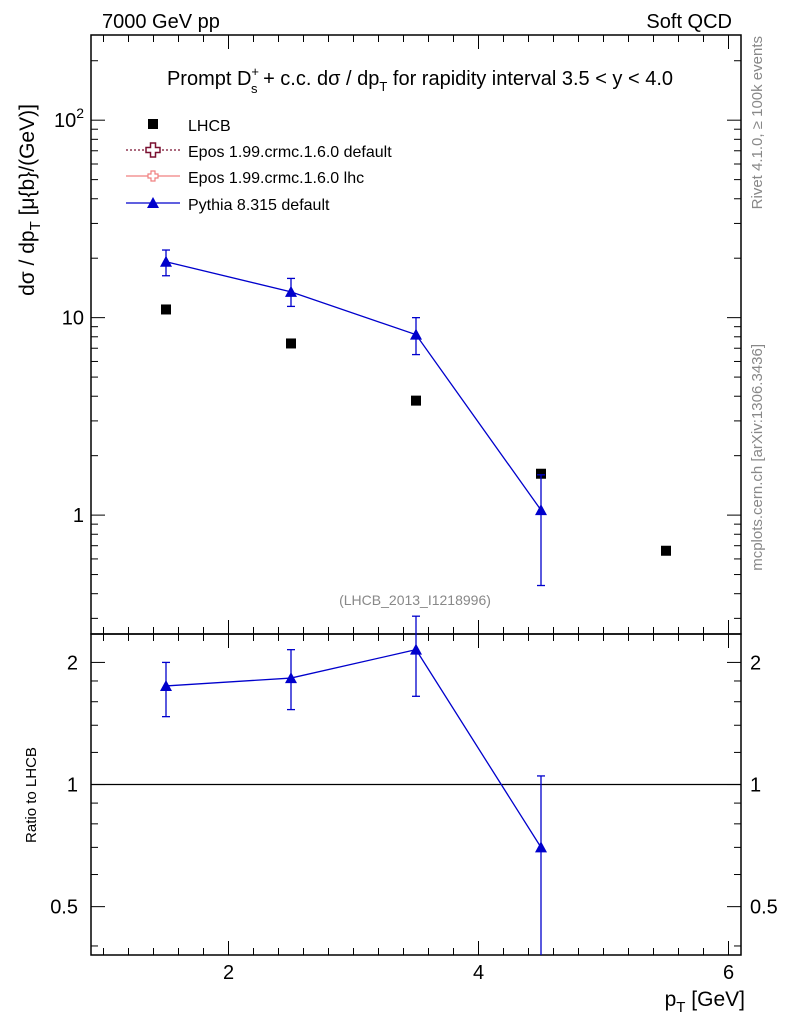  What do you see at coordinates (689, 22) in the screenshot?
I see `header-right: Soft QCD` at bounding box center [689, 22].